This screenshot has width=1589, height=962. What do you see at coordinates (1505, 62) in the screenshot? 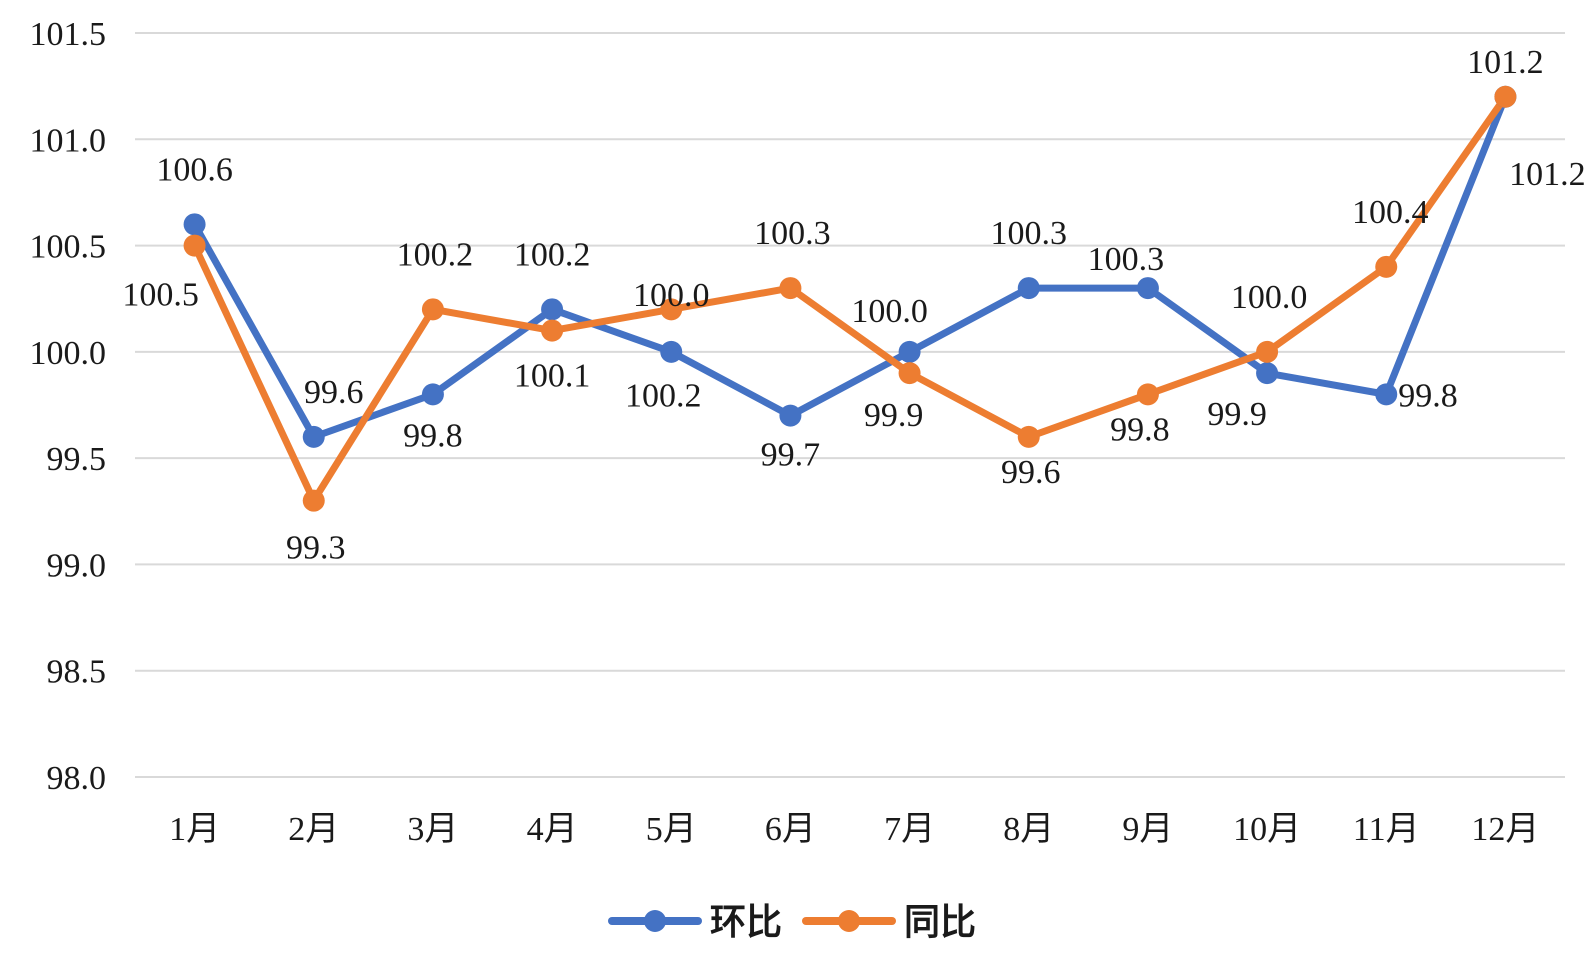
I see `data-label-series-2: 101.2` at bounding box center [1505, 62].